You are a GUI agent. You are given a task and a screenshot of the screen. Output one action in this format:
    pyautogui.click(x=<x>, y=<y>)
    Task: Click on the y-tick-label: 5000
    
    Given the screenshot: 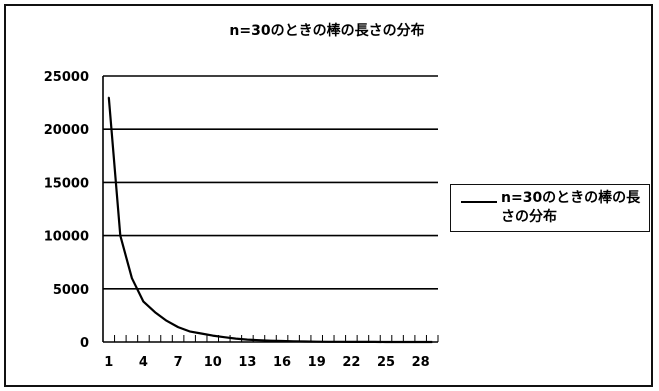 What is the action you would take?
    pyautogui.click(x=71, y=290)
    